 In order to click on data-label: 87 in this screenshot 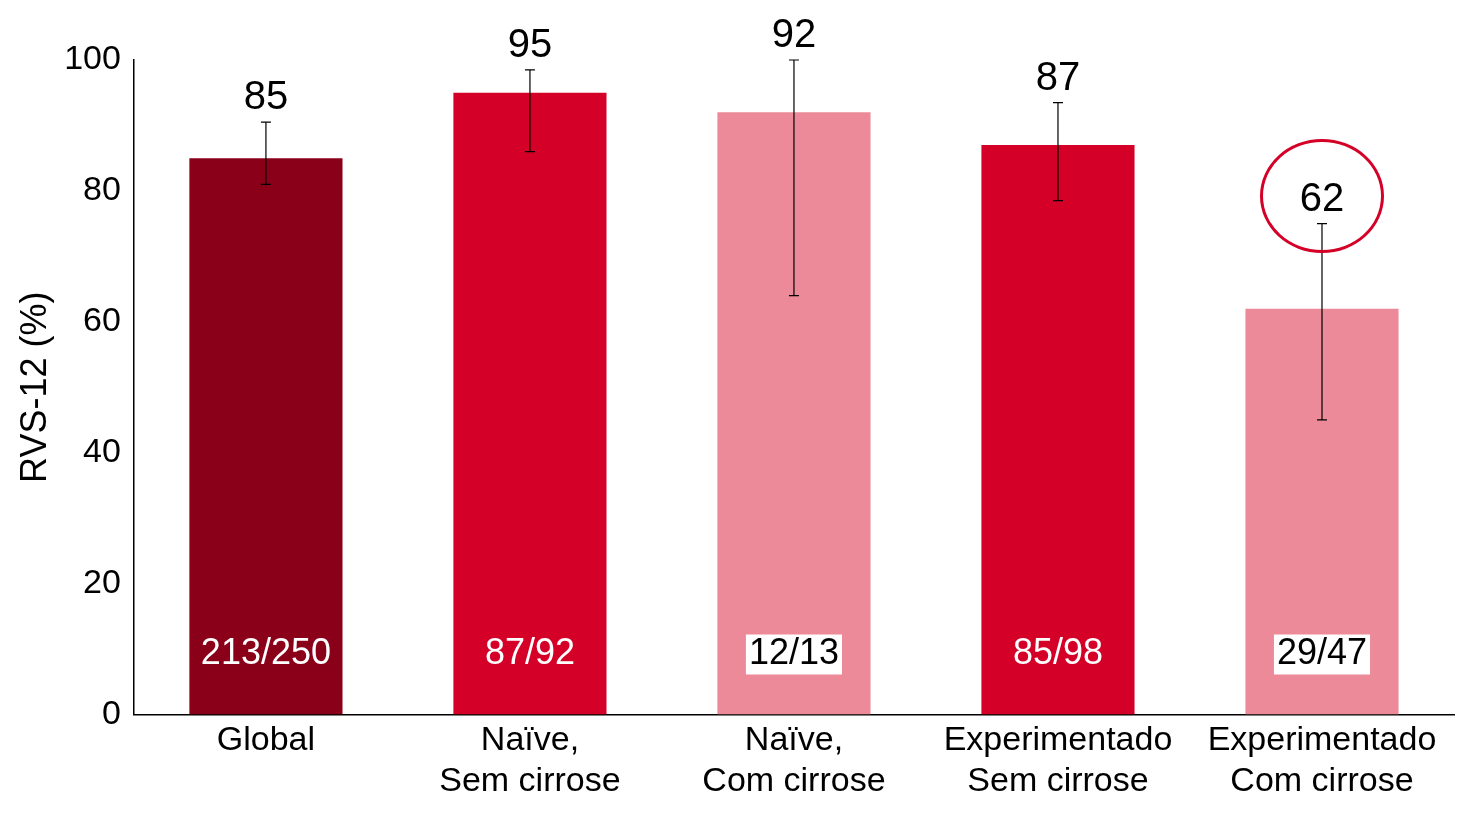, I will do `click(1058, 75)`.